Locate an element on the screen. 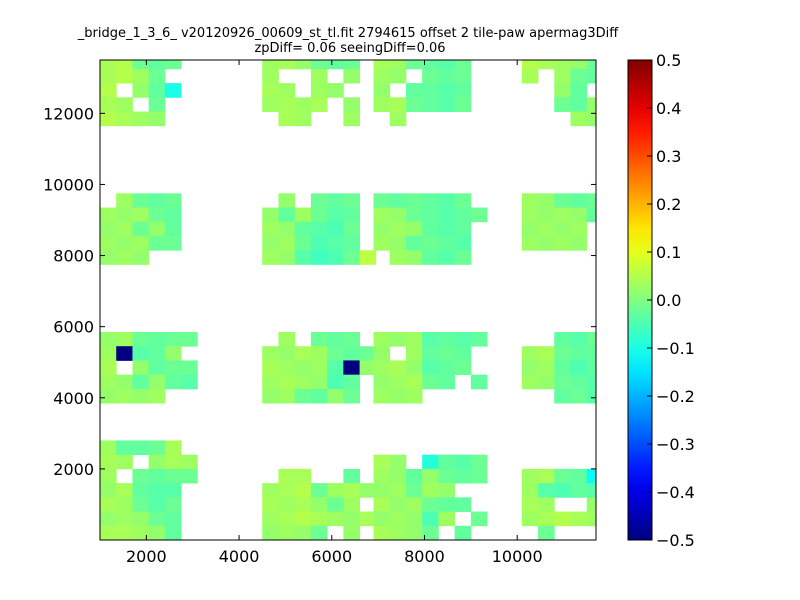  x-tick-label: 8000 is located at coordinates (424, 556).